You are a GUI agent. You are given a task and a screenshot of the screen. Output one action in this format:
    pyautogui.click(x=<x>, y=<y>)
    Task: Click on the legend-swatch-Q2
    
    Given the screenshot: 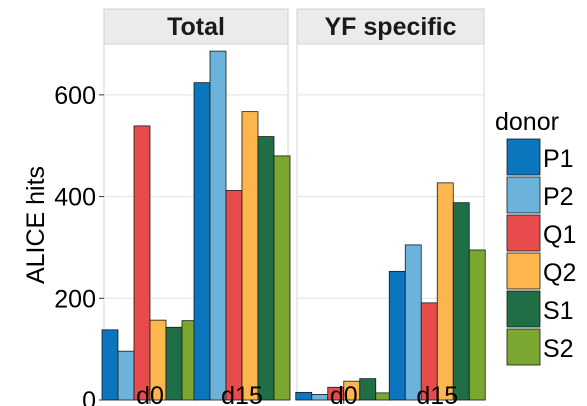 What is the action you would take?
    pyautogui.click(x=523, y=271)
    